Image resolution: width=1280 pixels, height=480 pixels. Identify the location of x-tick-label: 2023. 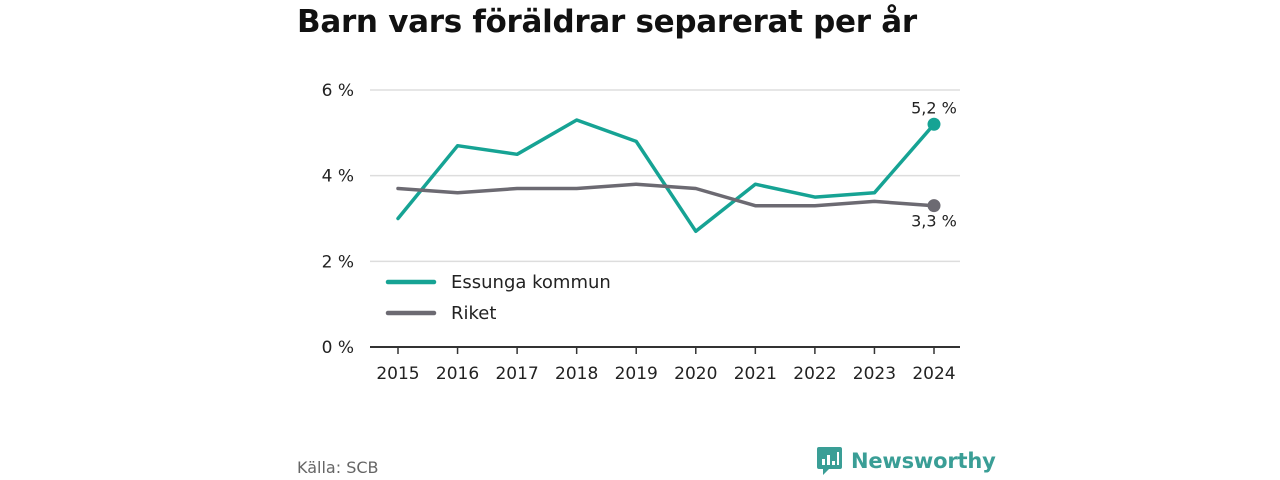
(874, 374).